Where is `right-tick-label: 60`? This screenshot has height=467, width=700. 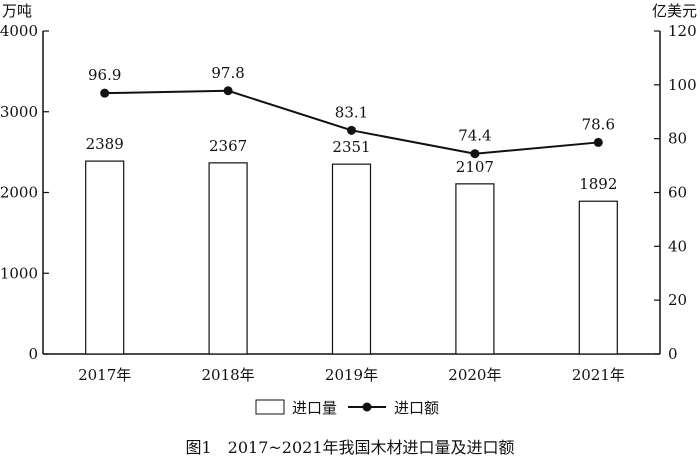 right-tick-label: 60 is located at coordinates (677, 193).